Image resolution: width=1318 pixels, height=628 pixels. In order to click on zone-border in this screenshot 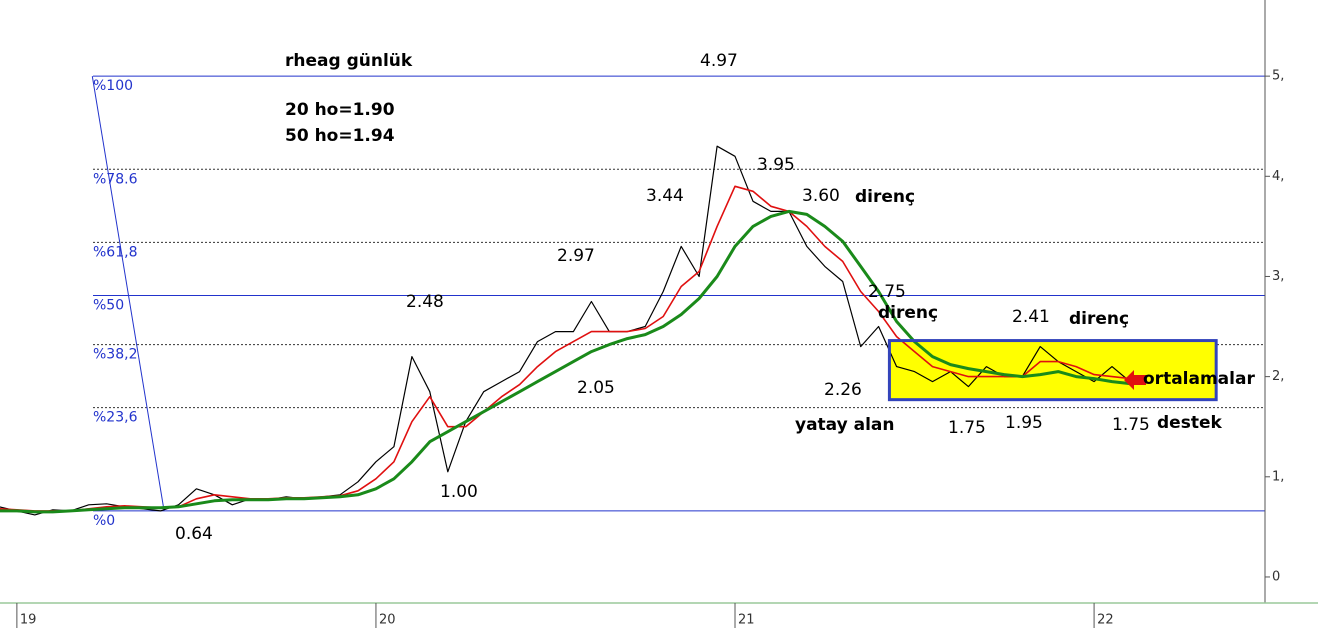, I will do `click(1052, 370)`.